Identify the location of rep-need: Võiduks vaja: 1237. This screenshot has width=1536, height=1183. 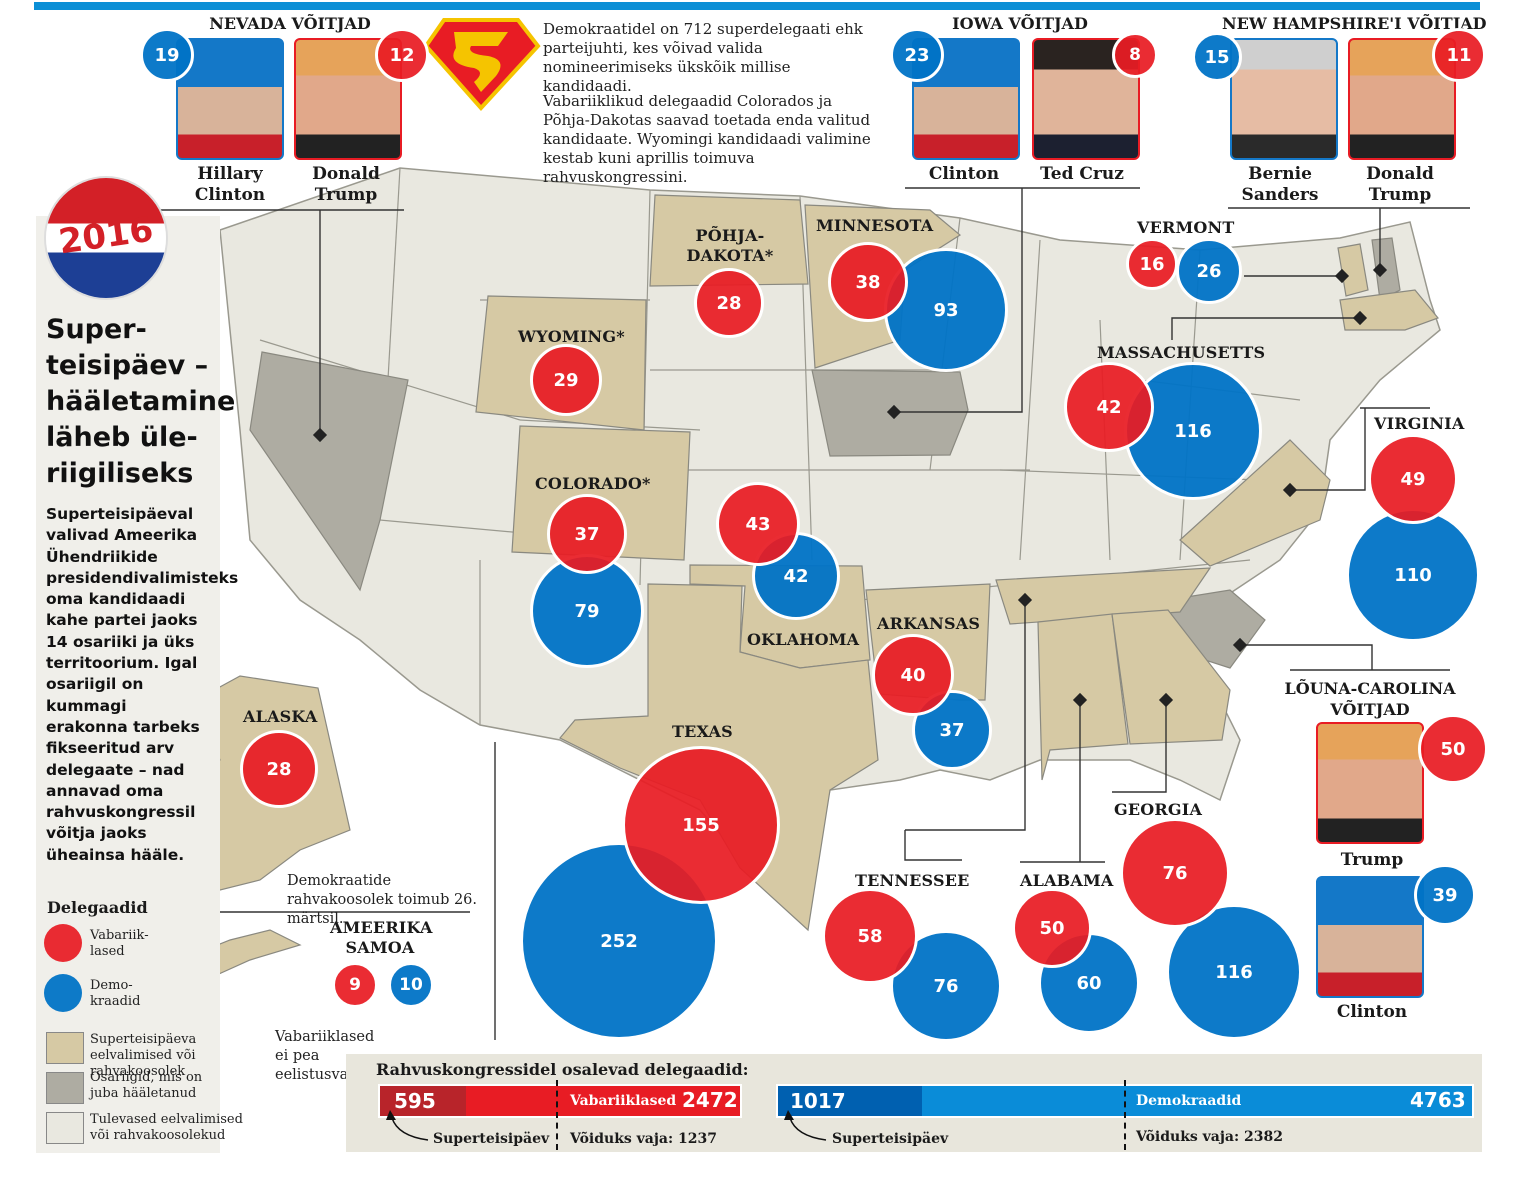
(644, 1139).